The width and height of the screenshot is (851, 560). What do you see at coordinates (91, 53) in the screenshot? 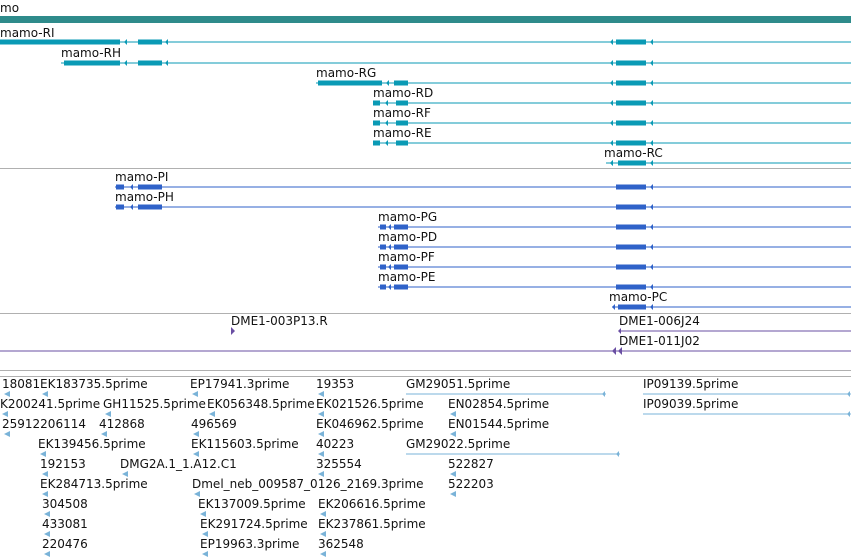
I see `transcript-label: mamo-RH` at bounding box center [91, 53].